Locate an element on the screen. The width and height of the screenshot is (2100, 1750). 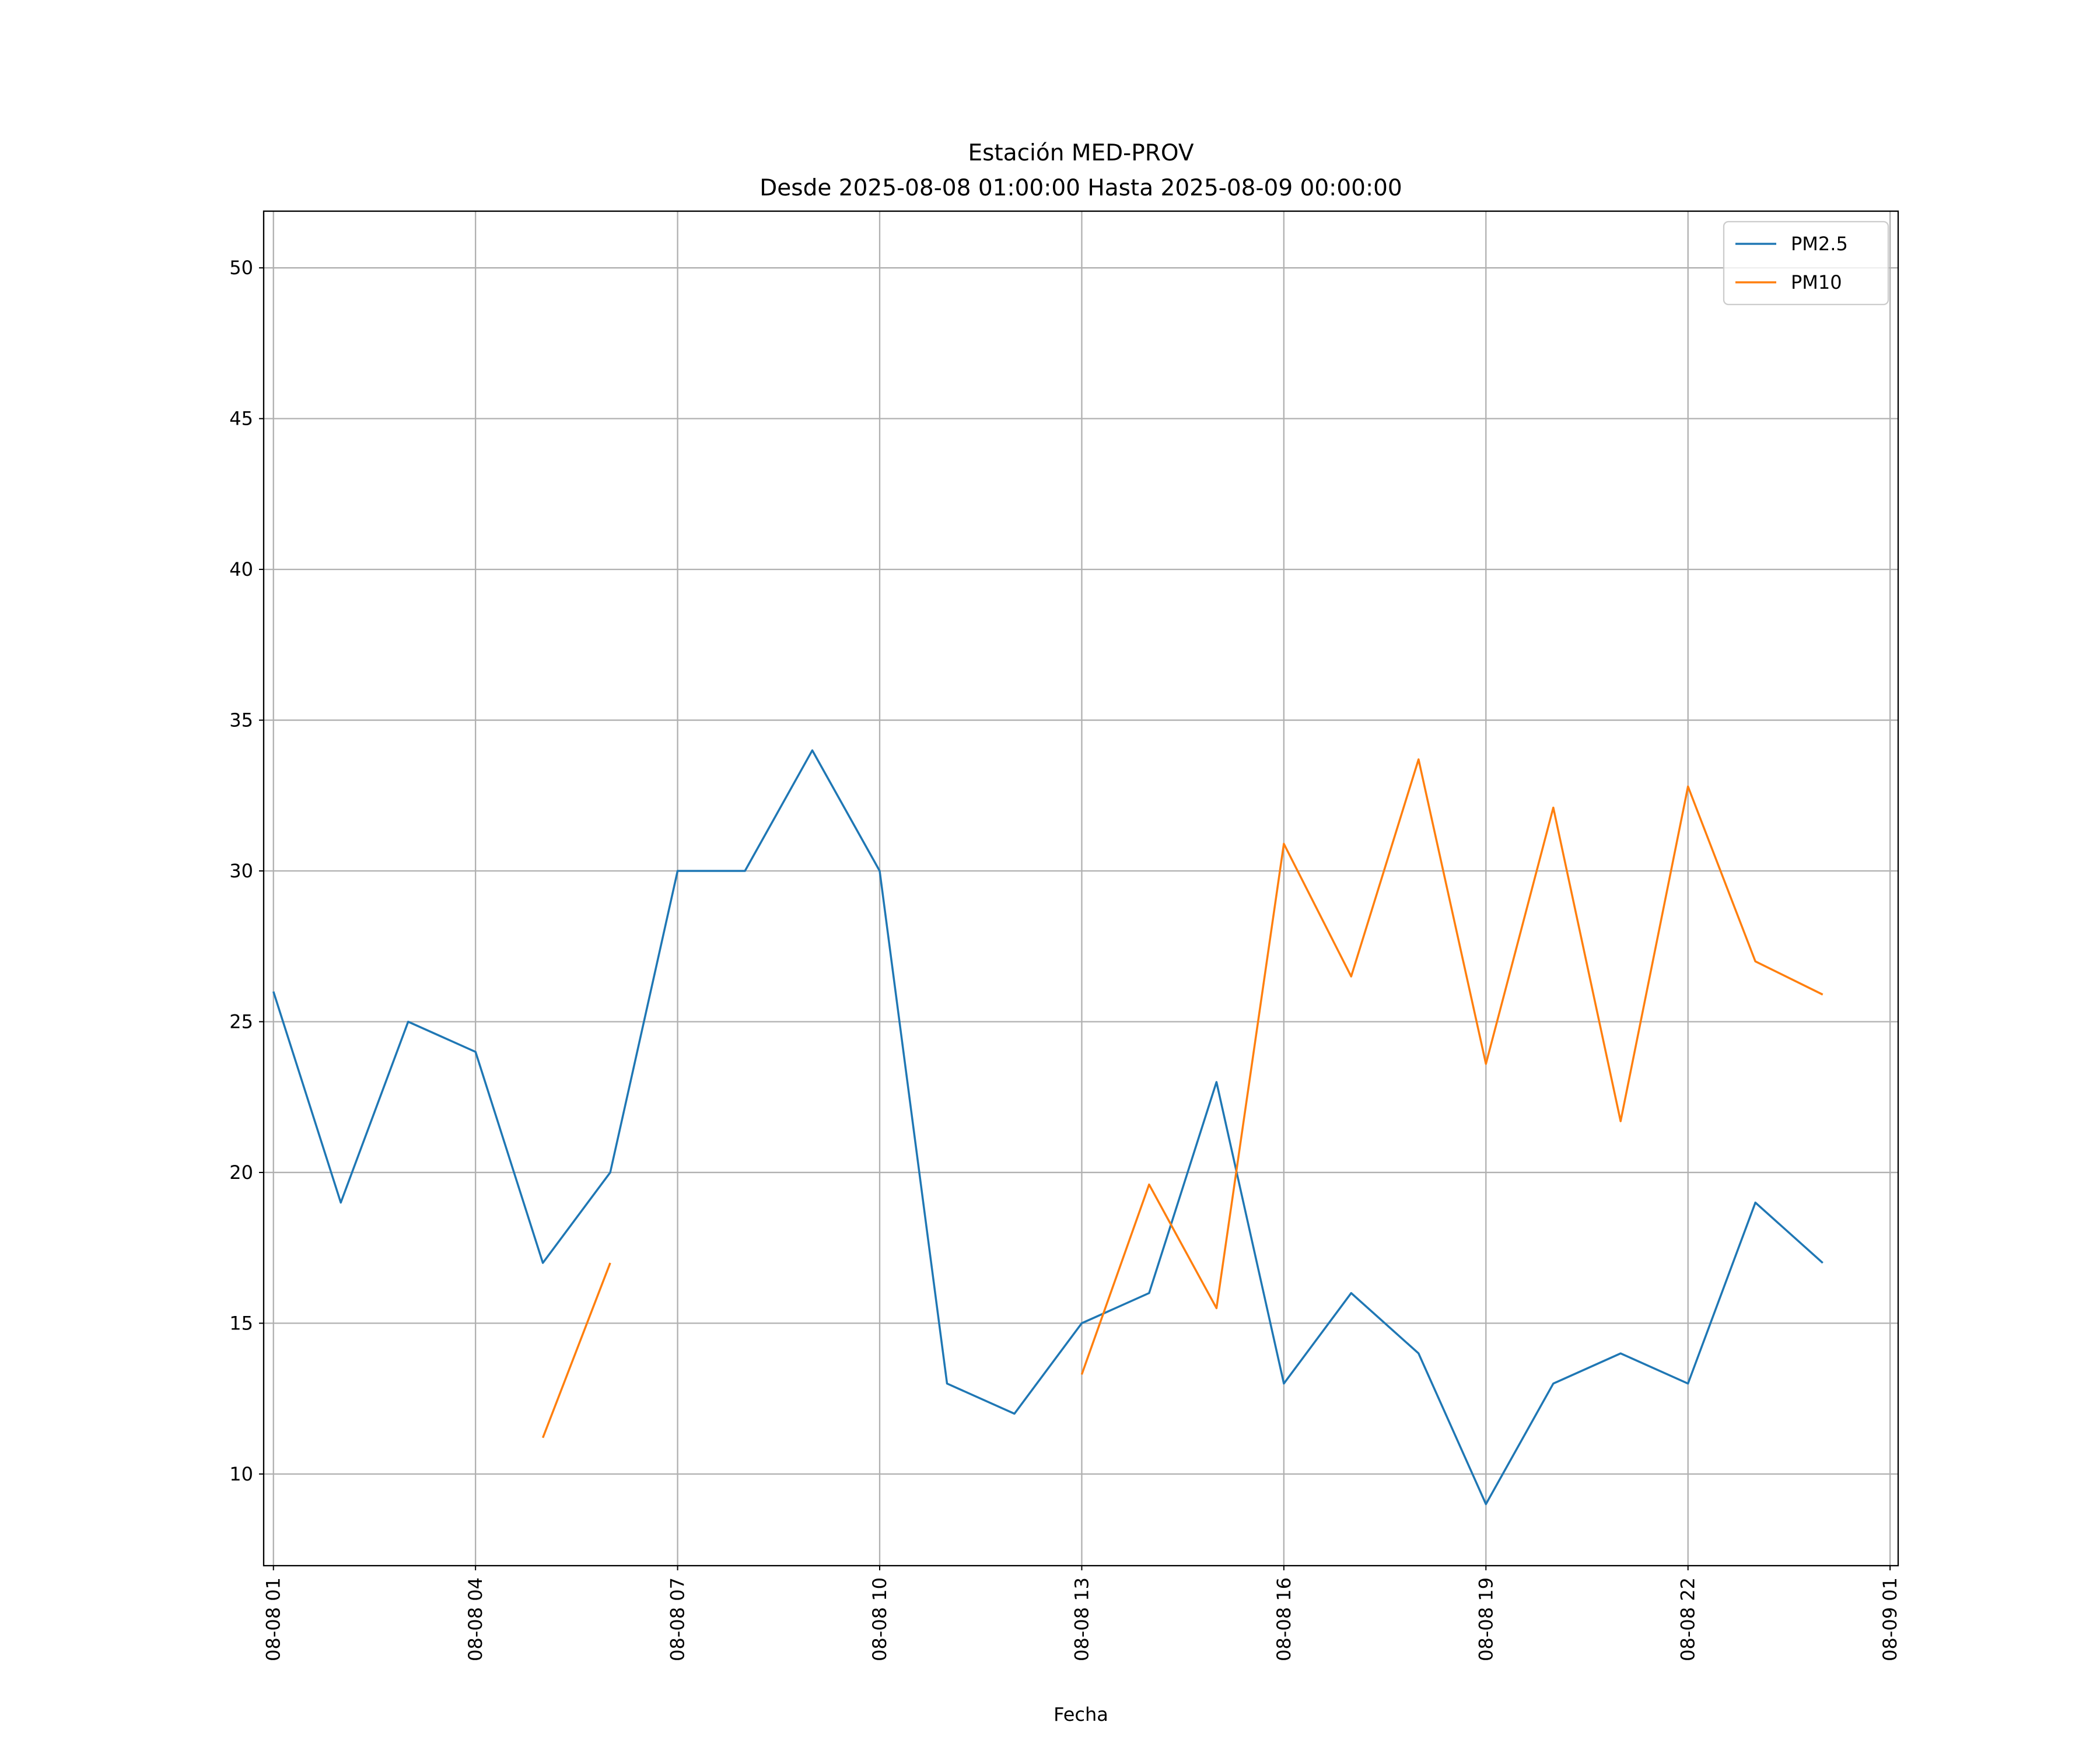
x-tick-label: 08-08 07 is located at coordinates (678, 1619).